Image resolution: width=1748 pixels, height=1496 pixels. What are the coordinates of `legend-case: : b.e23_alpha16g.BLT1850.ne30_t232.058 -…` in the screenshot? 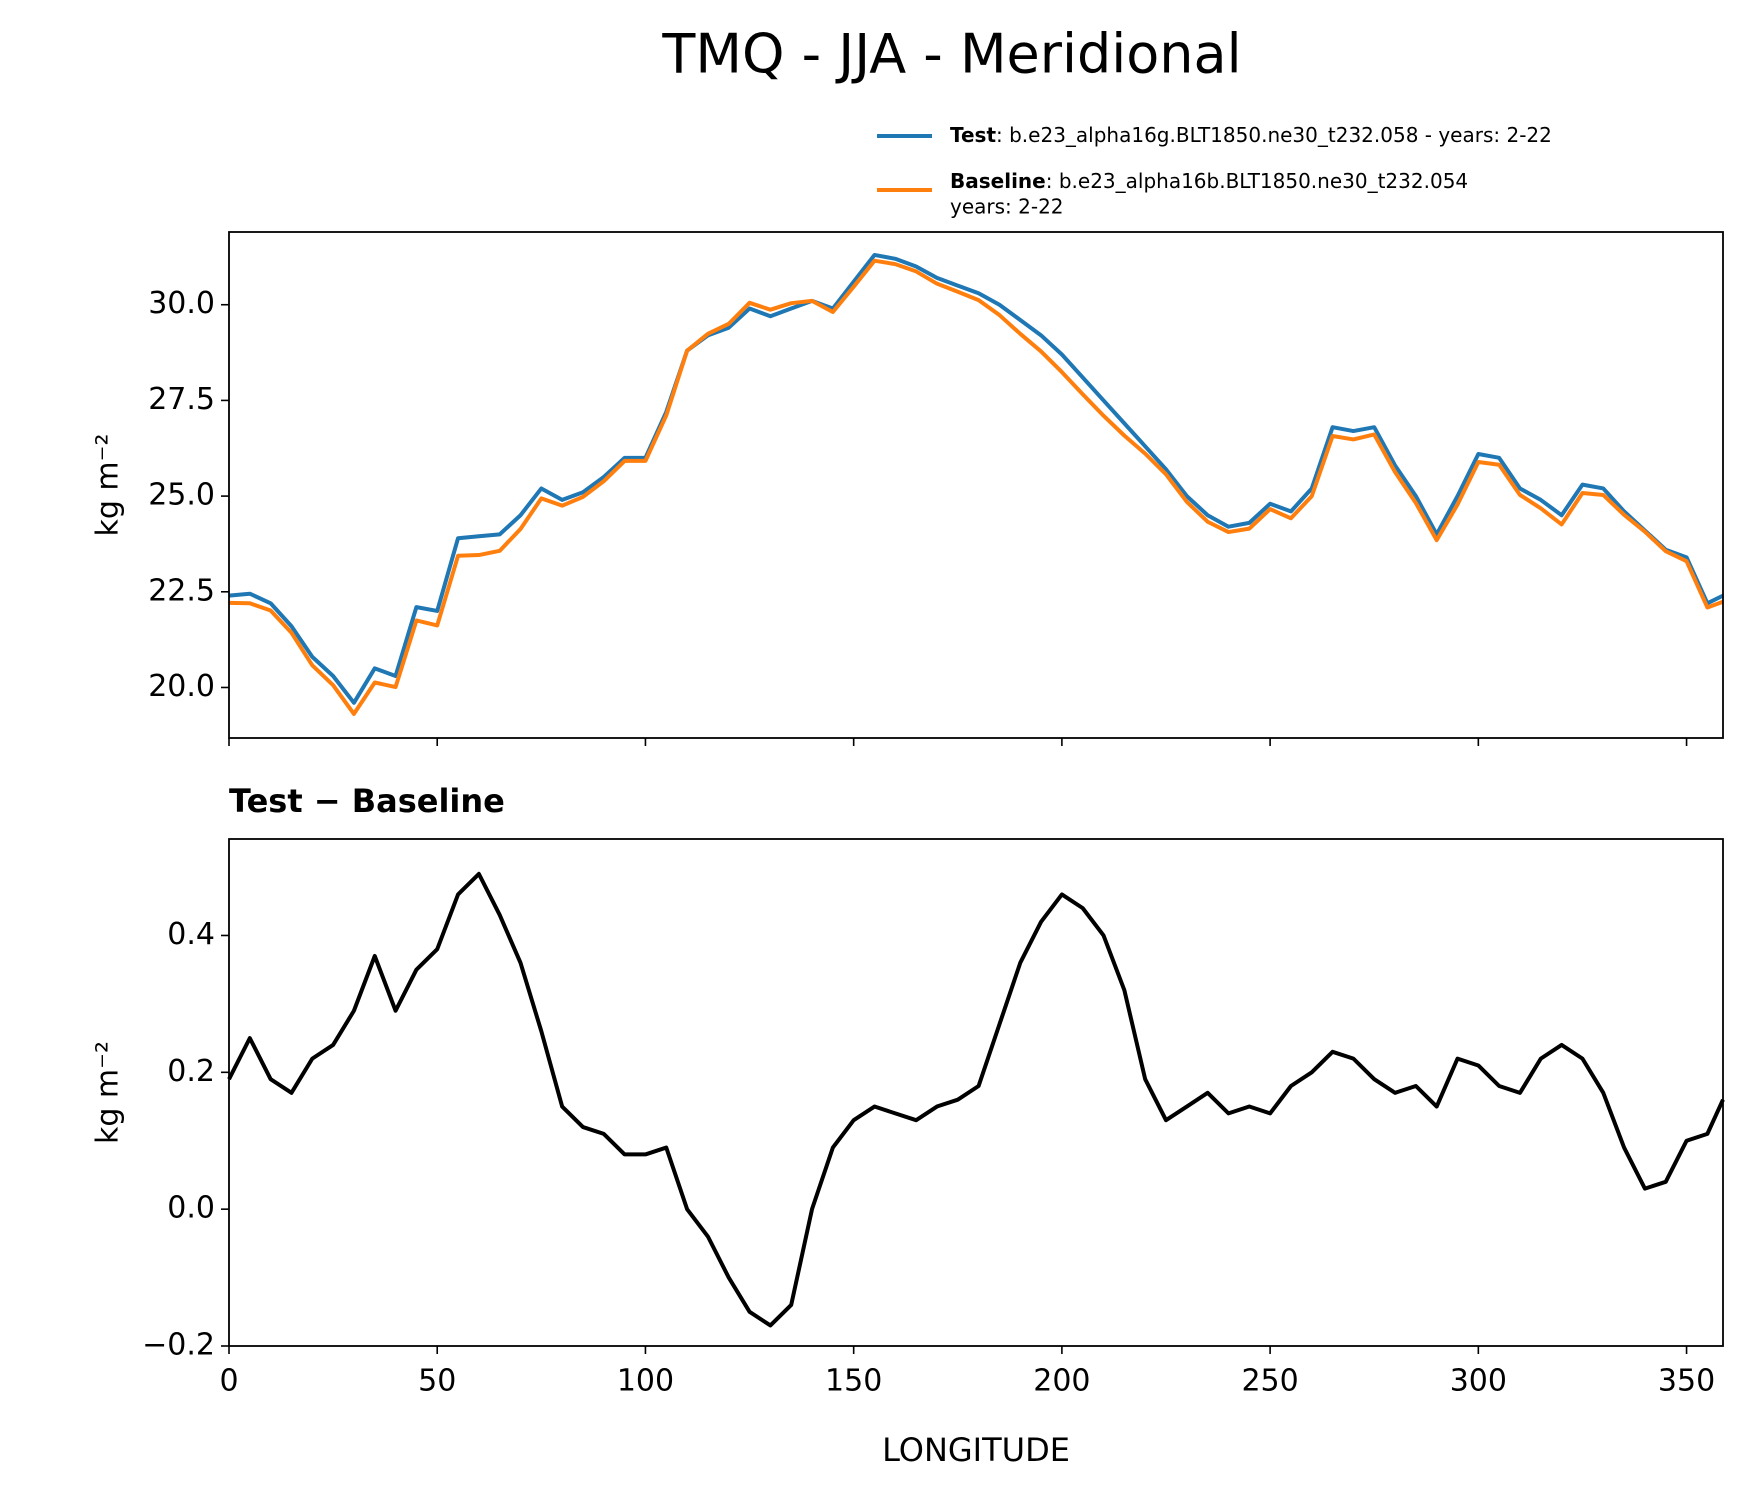 It's located at (1274, 135).